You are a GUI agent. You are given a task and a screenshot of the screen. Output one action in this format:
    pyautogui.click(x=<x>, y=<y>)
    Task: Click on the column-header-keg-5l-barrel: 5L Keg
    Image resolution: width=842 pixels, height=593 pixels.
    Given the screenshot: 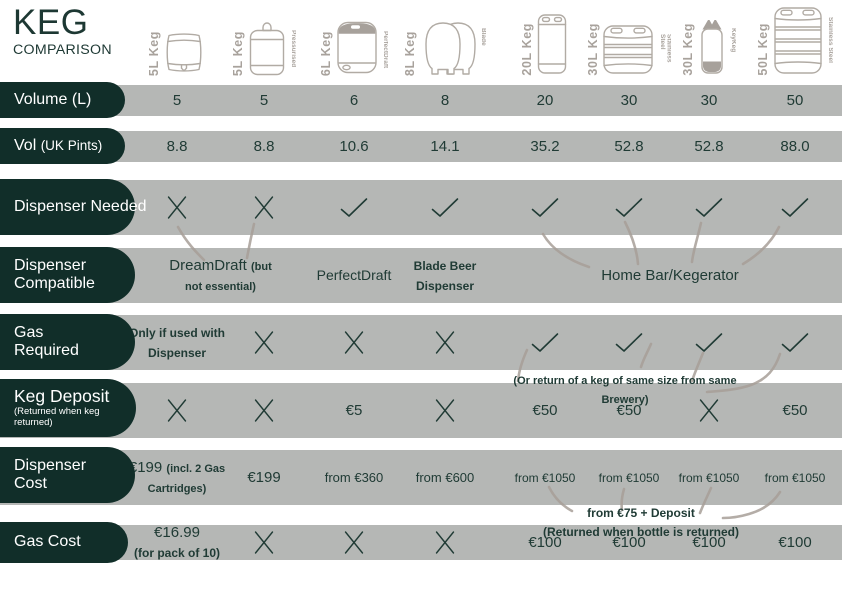 What is the action you would take?
    pyautogui.click(x=177, y=40)
    